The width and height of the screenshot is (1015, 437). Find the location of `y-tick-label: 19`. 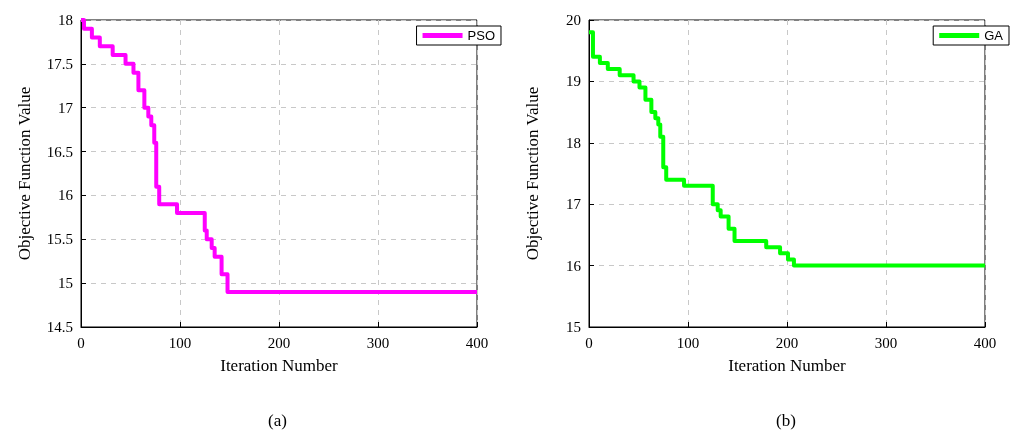

y-tick-label: 19 is located at coordinates (573, 81).